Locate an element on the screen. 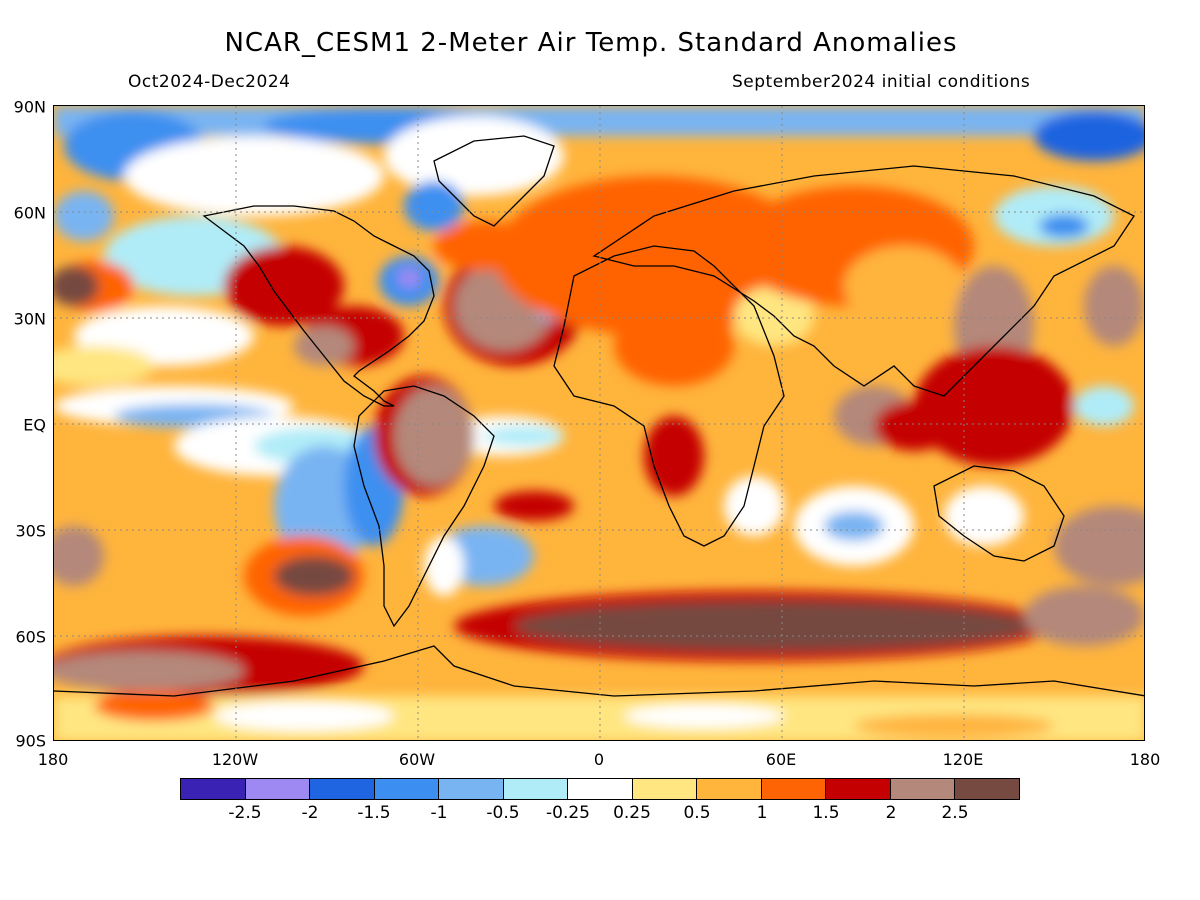 The width and height of the screenshot is (1200, 900). colorbar-label: 0.25 is located at coordinates (632, 813).